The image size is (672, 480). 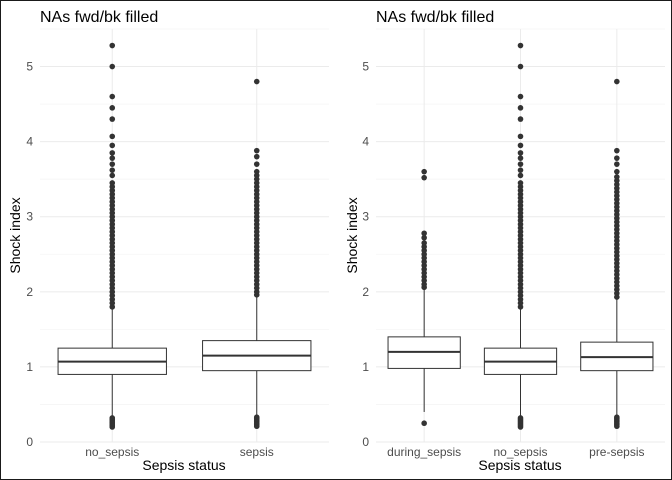 I want to click on box-pre-sepsis, so click(x=617, y=254).